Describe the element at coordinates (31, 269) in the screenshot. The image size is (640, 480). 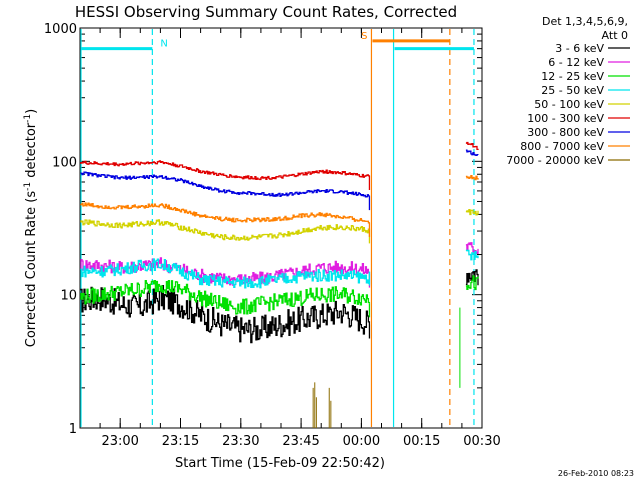
I see `y-label-text: Corrected Count Rate (s` at that location.